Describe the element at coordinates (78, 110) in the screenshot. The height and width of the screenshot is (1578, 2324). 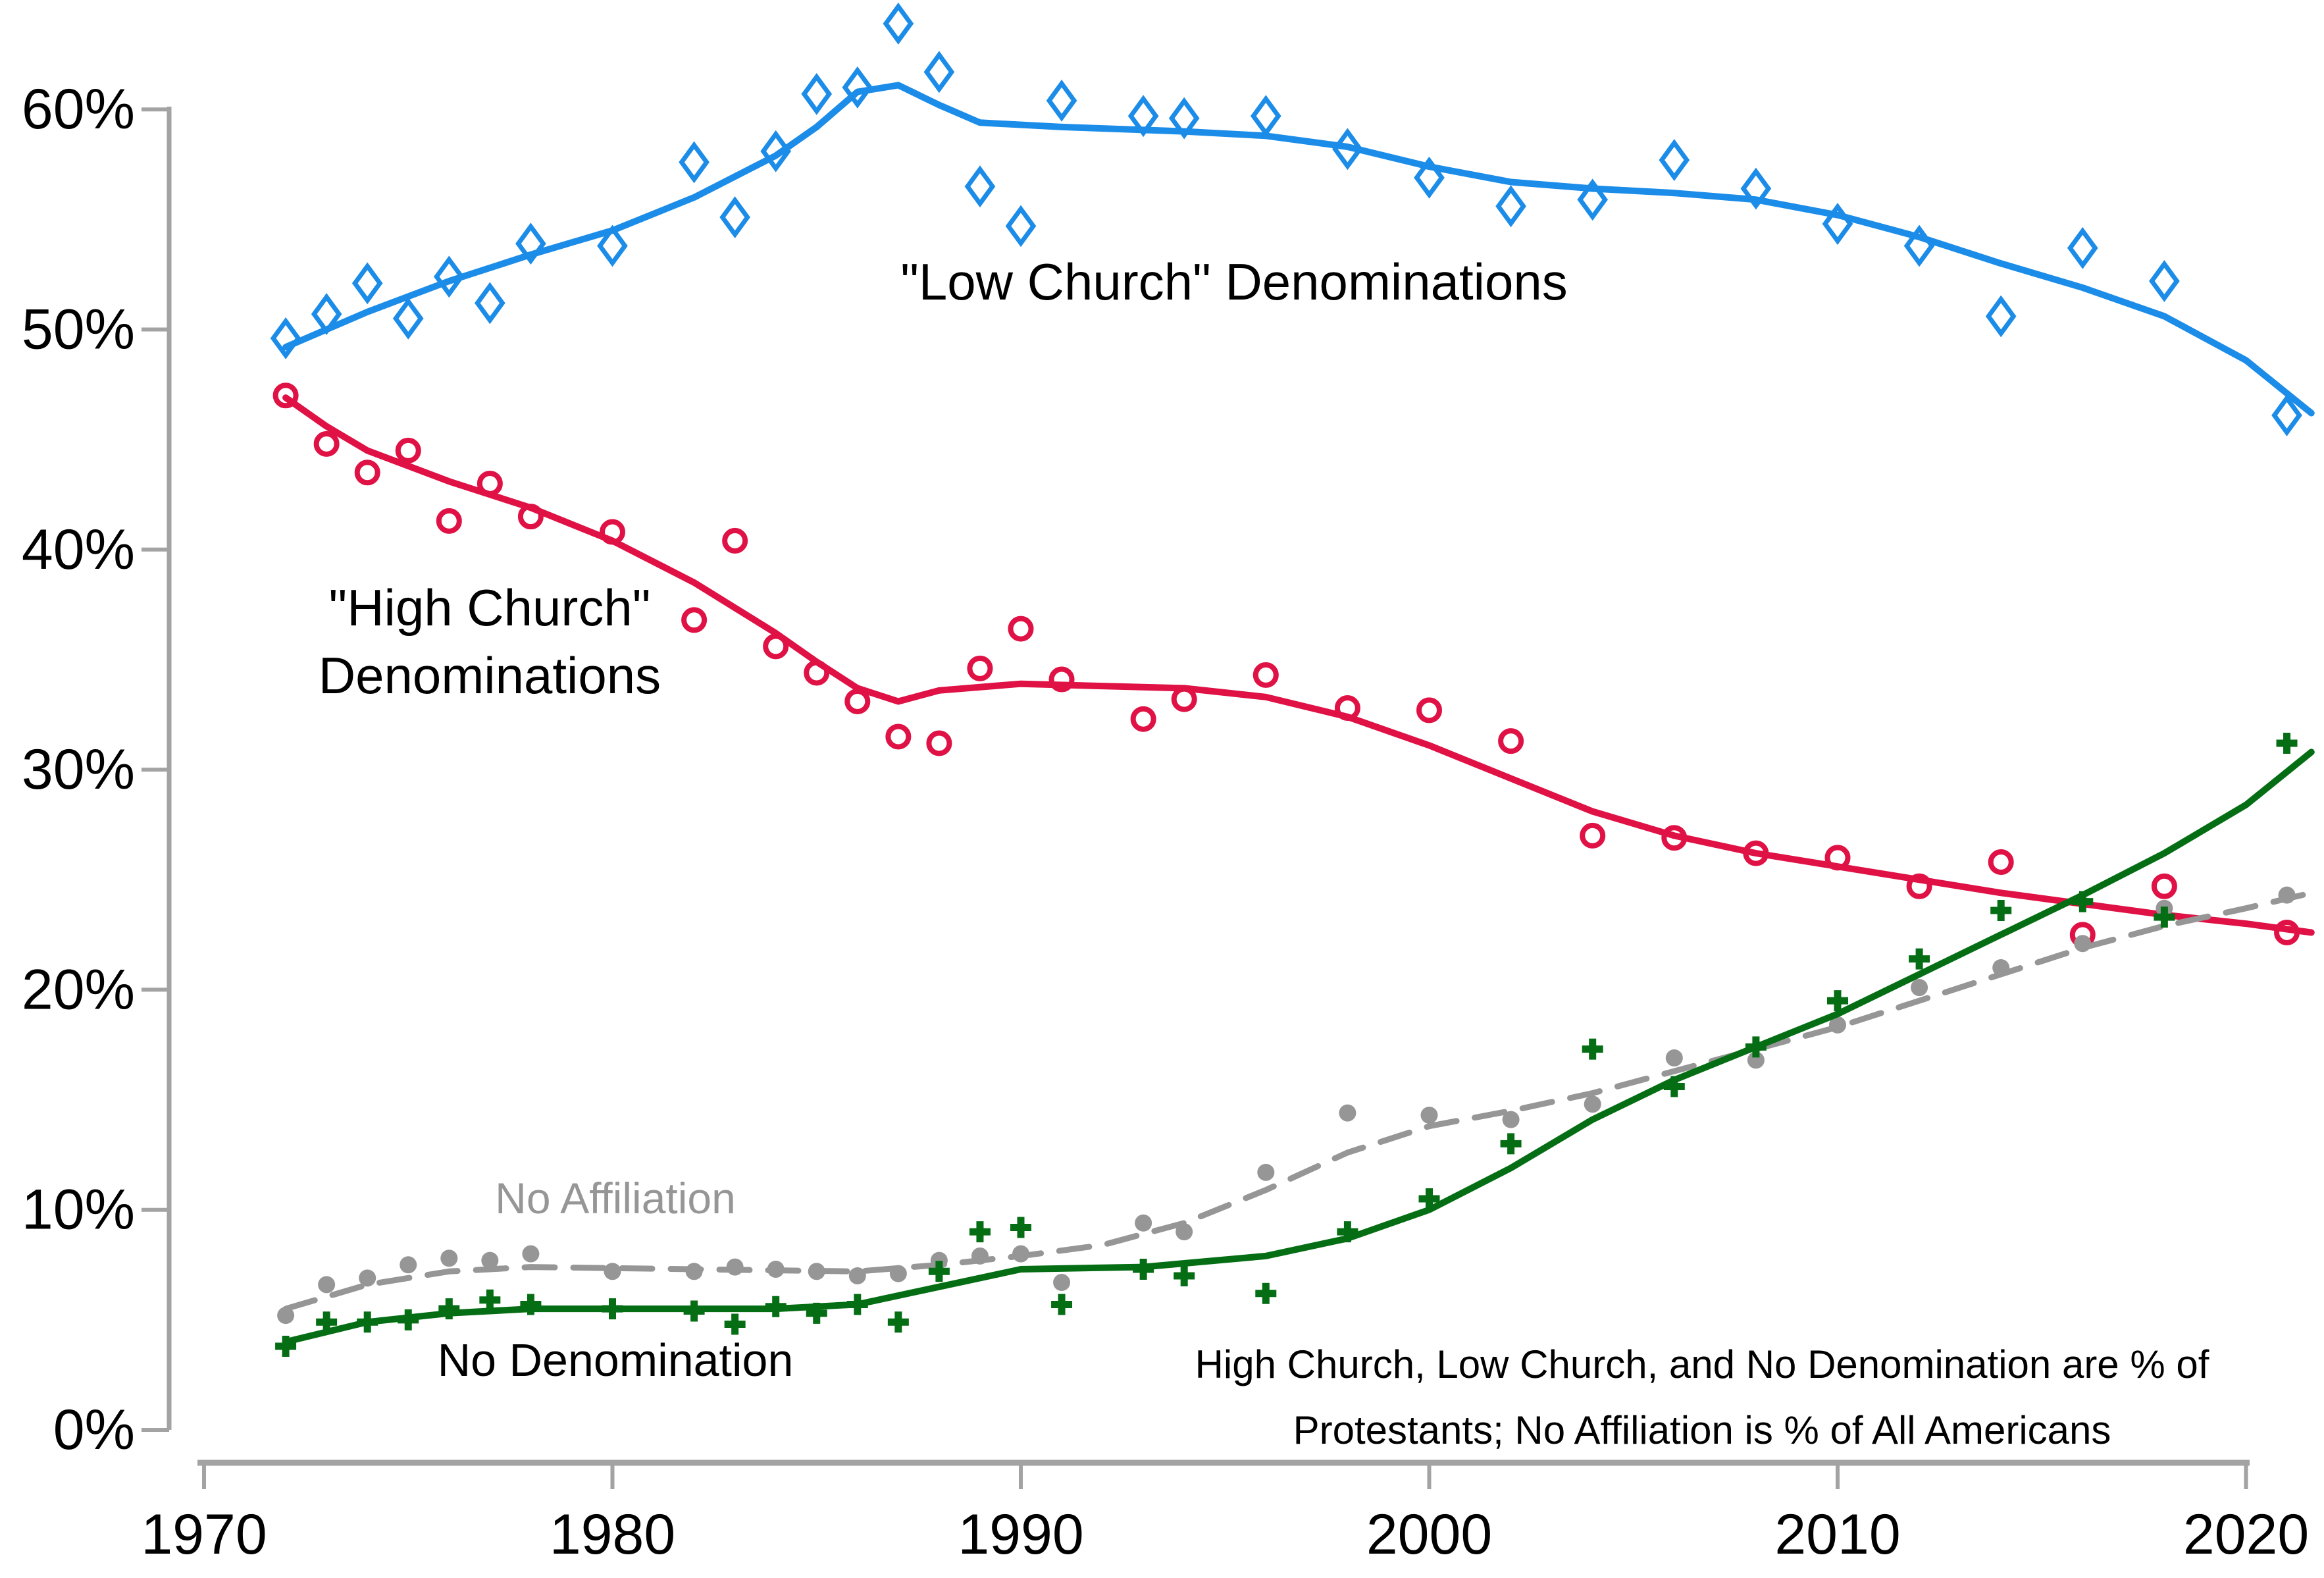
I see `y-tick-label: 60%` at that location.